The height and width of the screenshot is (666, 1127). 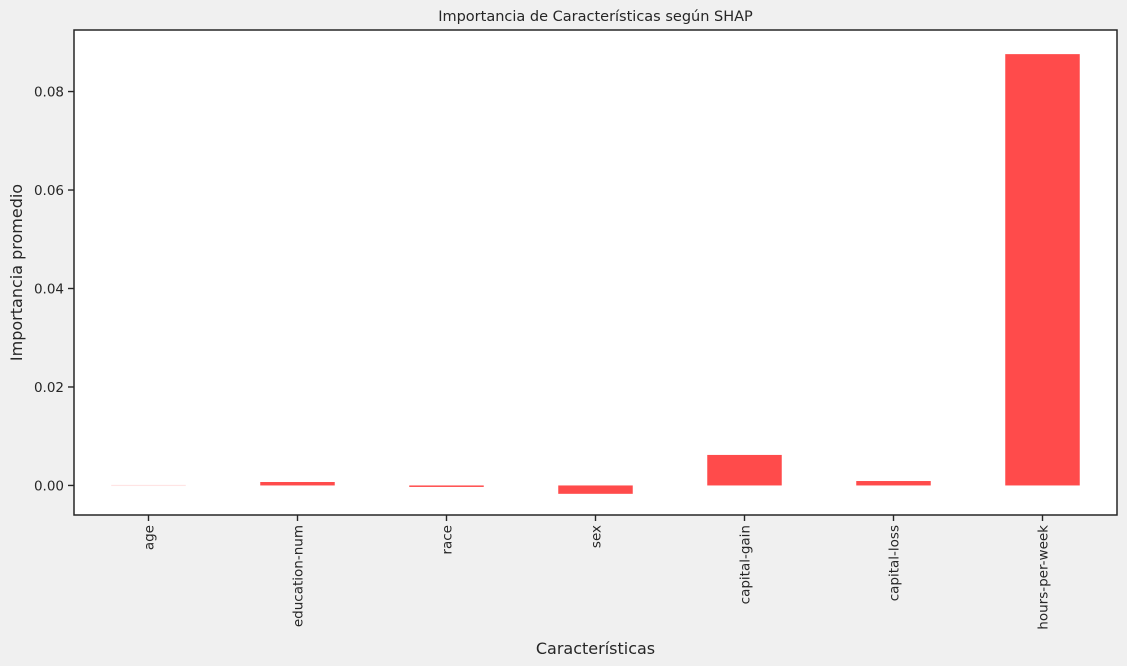 What do you see at coordinates (1044, 577) in the screenshot?
I see `x-tick-label-hours-per-week: hours-per-week` at bounding box center [1044, 577].